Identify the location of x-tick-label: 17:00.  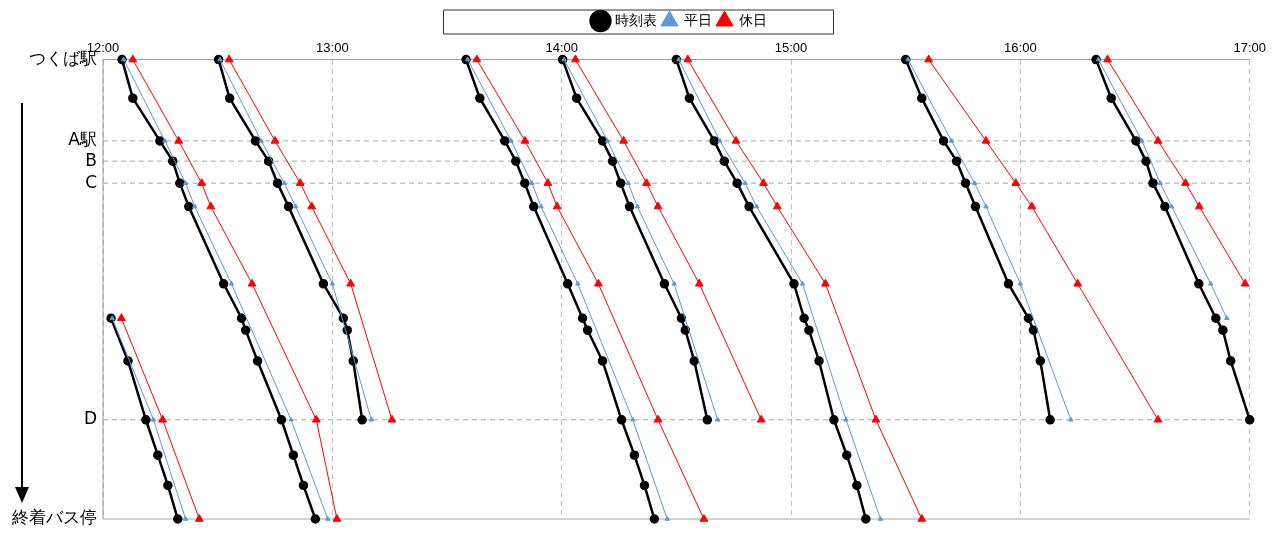
(1250, 48).